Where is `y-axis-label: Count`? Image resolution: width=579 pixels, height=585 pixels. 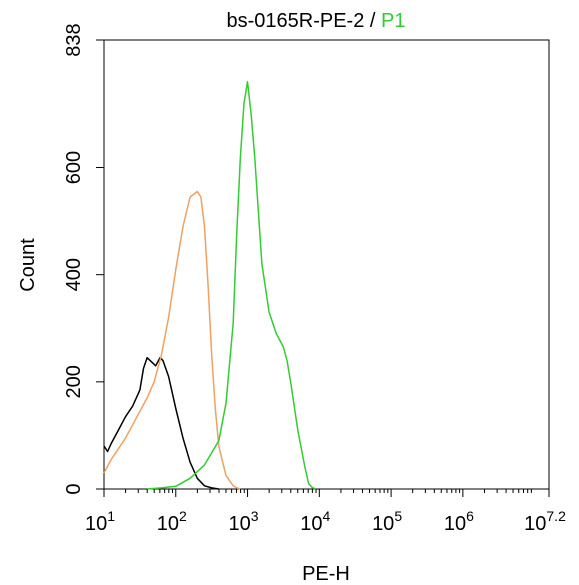 y-axis-label: Count is located at coordinates (28, 265).